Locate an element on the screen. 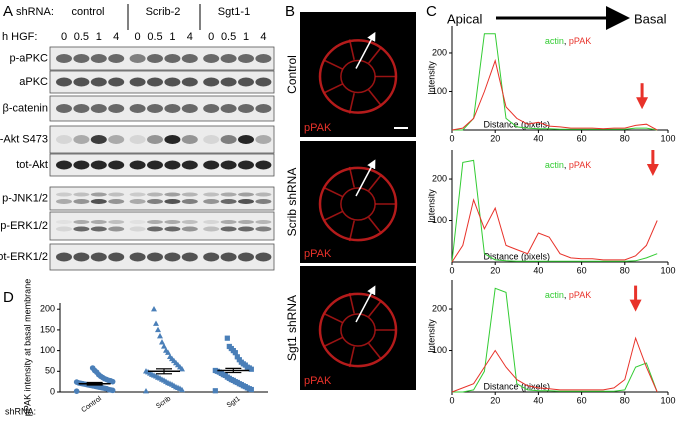  y-tick-label: 200 is located at coordinates (439, 308).